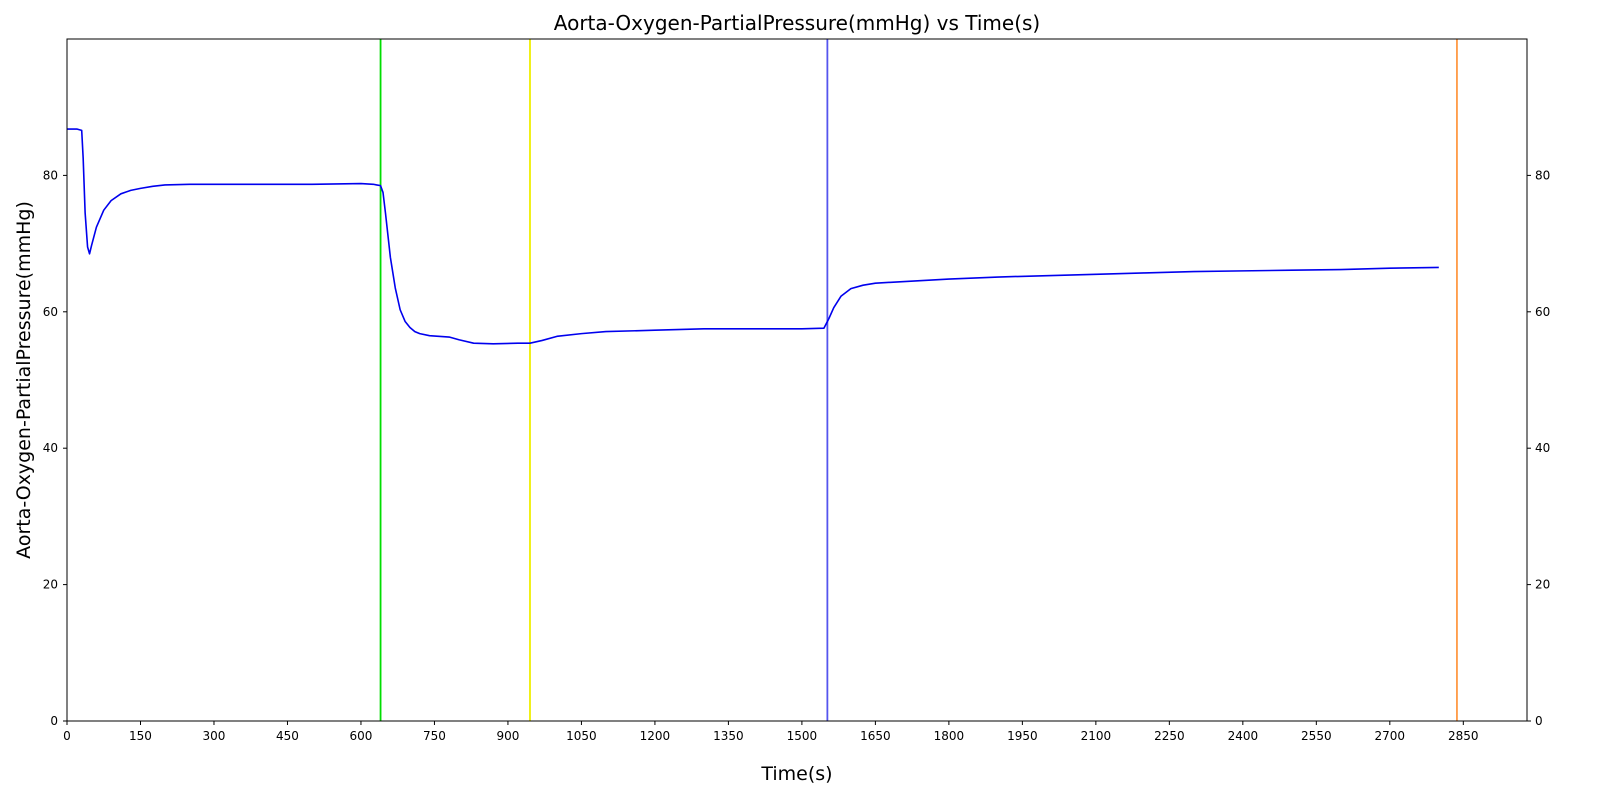 The width and height of the screenshot is (1600, 800). I want to click on x-axis-label: Time(s), so click(796, 774).